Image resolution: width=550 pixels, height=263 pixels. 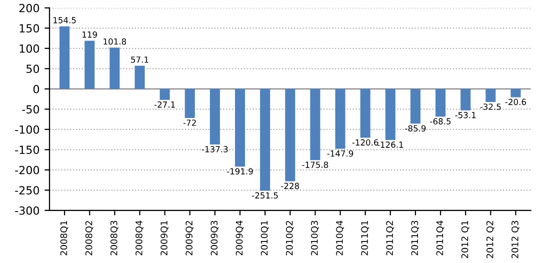 I want to click on y-tick-label: -100, so click(x=27, y=129).